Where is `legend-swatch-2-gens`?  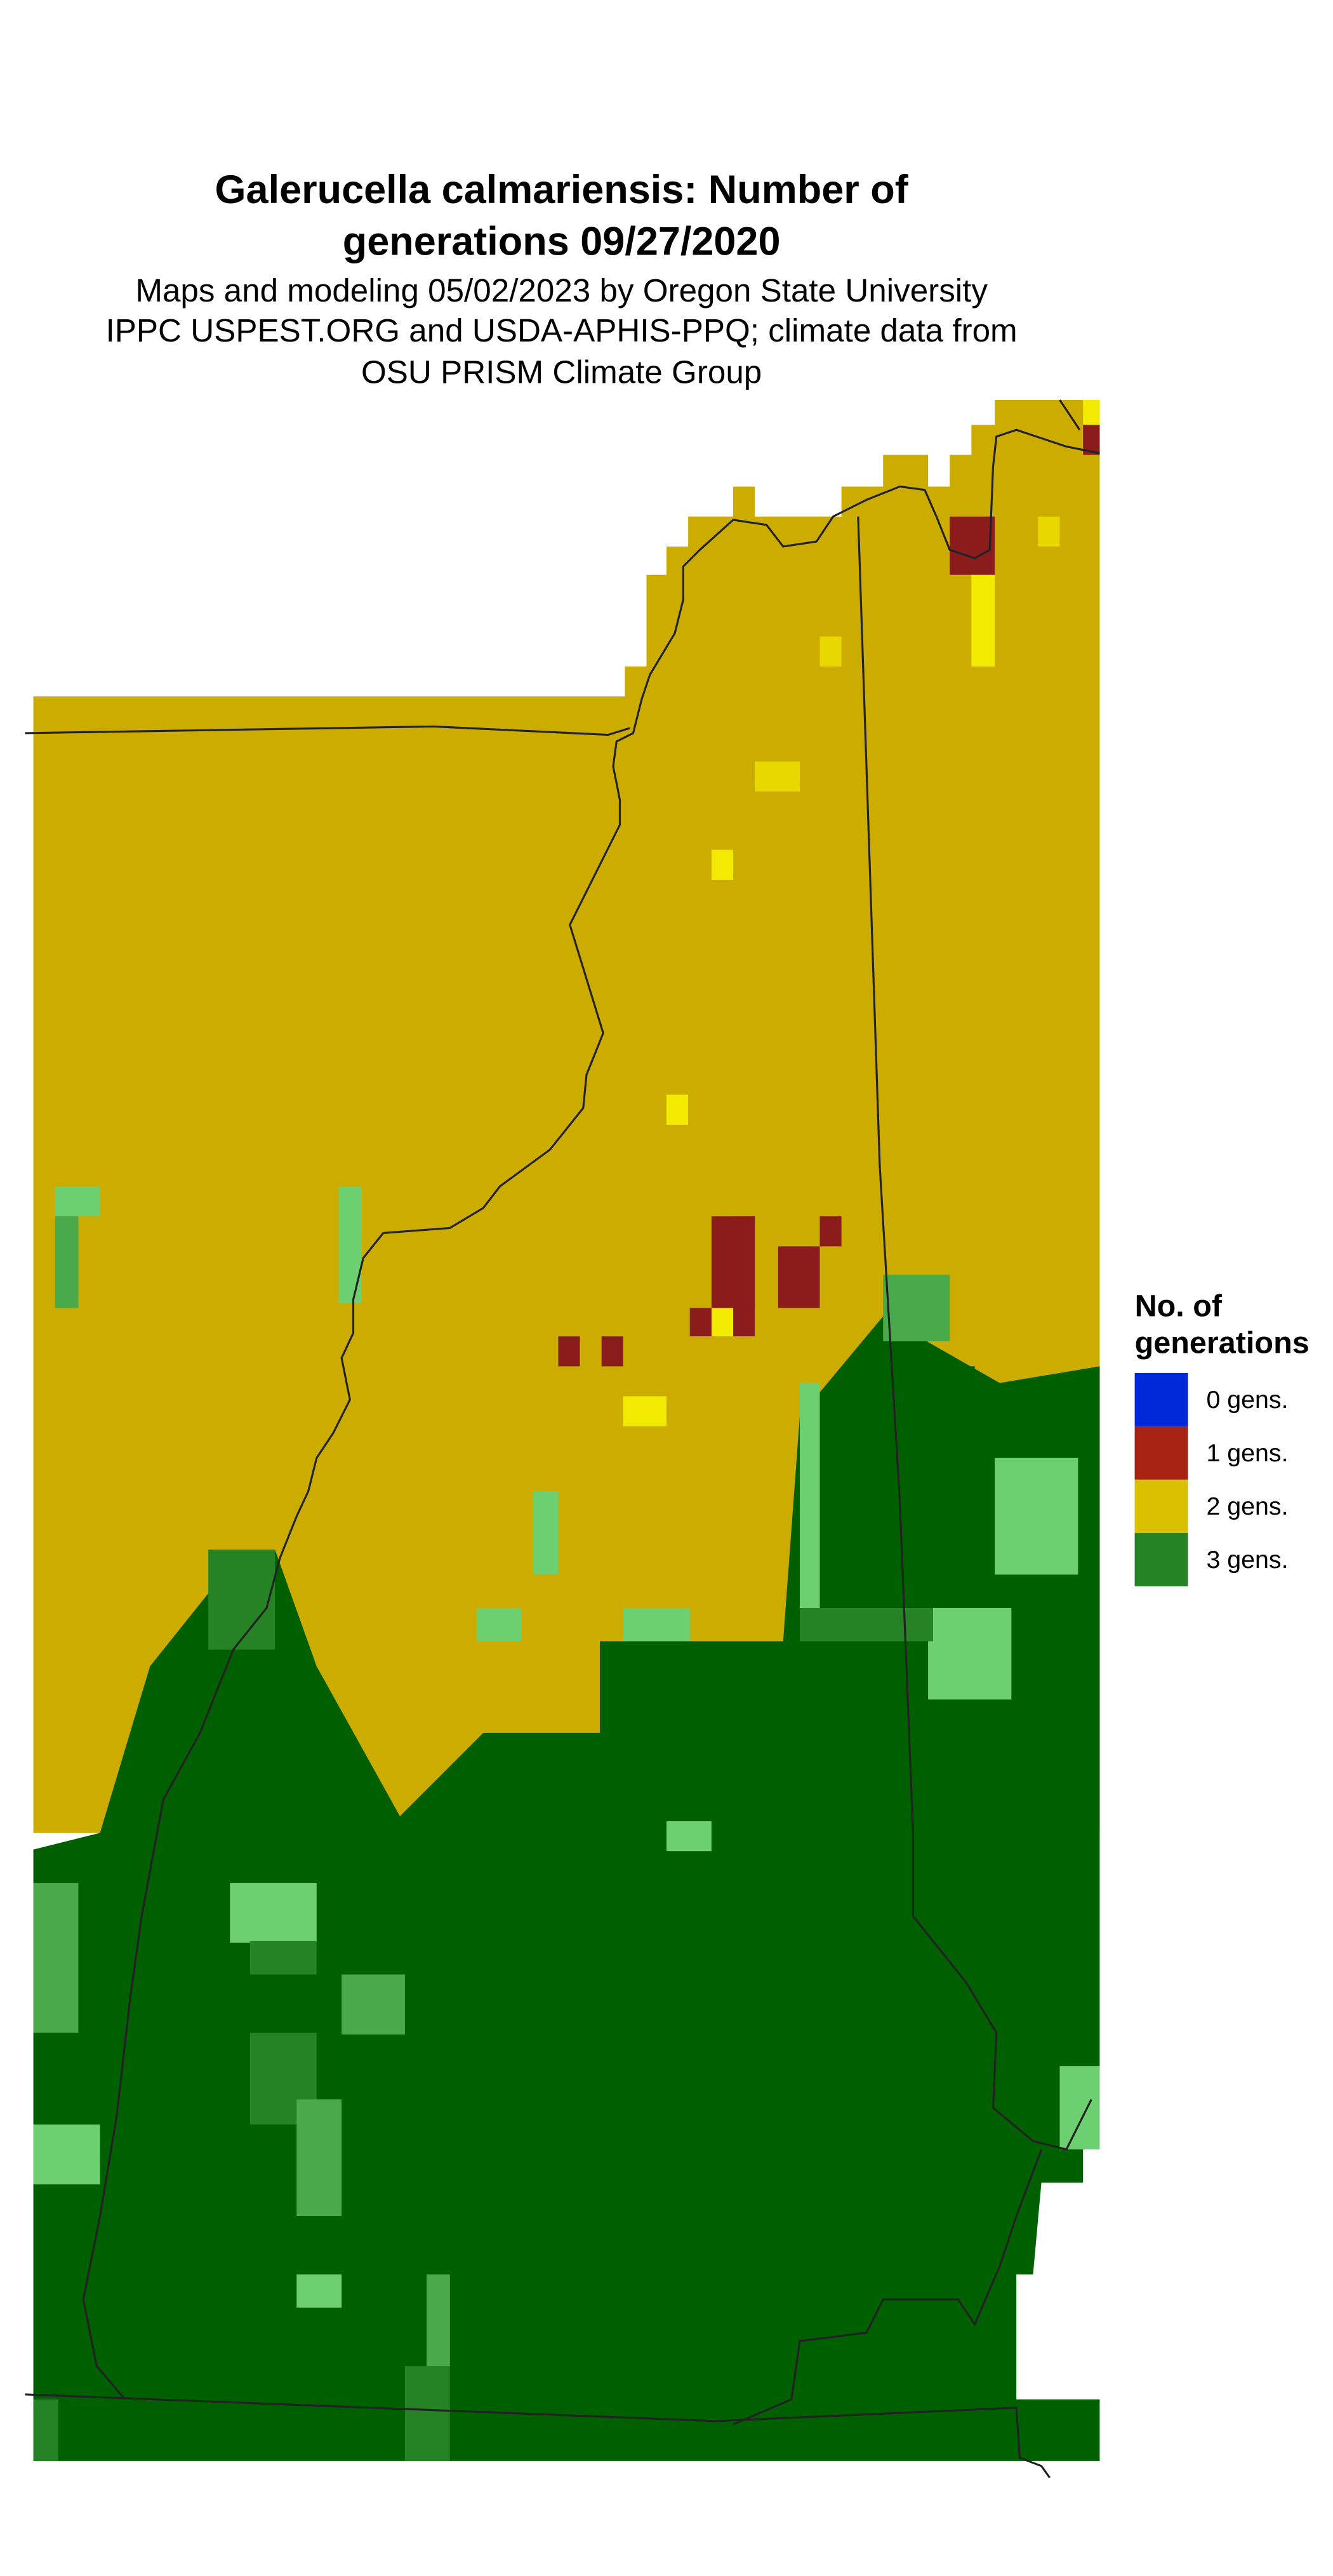 legend-swatch-2-gens is located at coordinates (1161, 1506).